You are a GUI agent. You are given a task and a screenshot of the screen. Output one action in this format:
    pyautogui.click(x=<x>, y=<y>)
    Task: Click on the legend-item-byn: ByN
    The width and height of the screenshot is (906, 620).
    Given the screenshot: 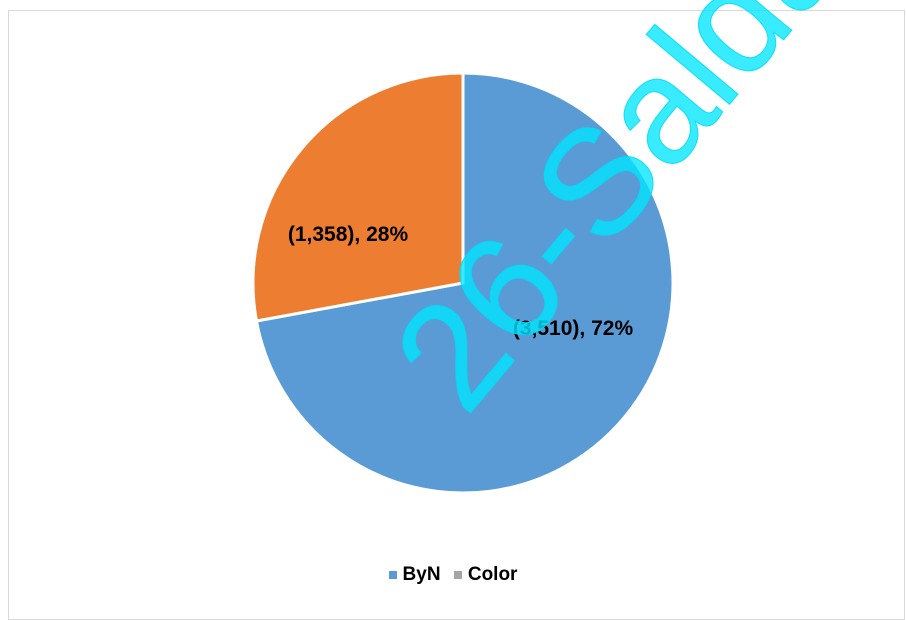 What is the action you would take?
    pyautogui.click(x=414, y=575)
    